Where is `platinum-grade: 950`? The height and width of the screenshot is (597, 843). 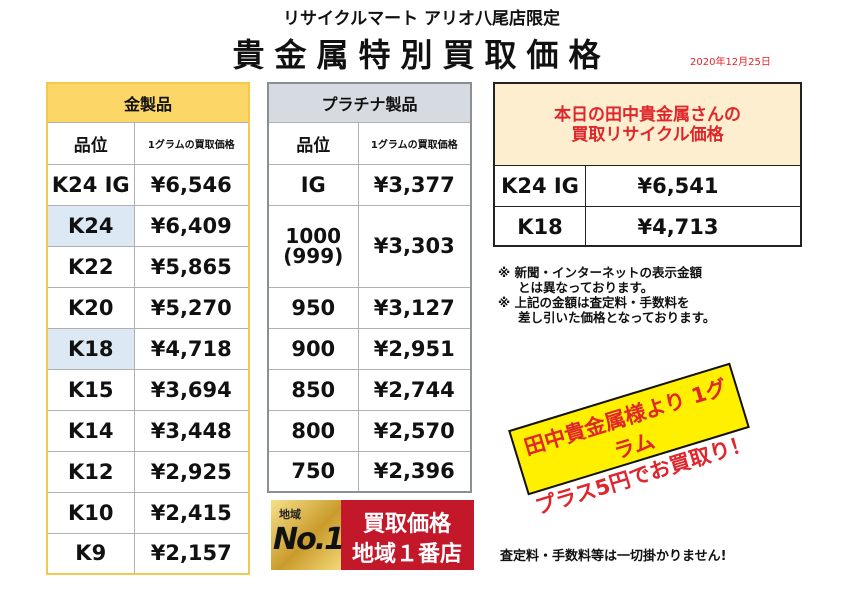 platinum-grade: 950 is located at coordinates (313, 307).